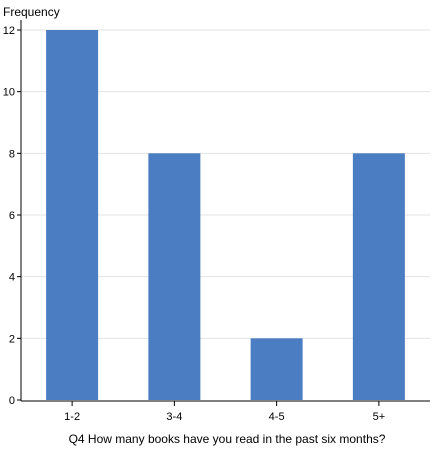  What do you see at coordinates (9, 31) in the screenshot?
I see `y-tick-label: 12` at bounding box center [9, 31].